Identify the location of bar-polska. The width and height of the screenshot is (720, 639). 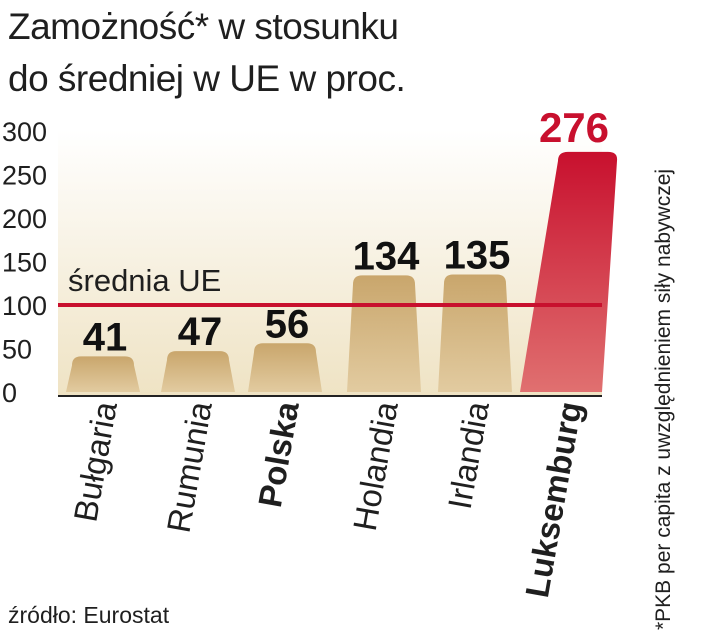
(285, 367).